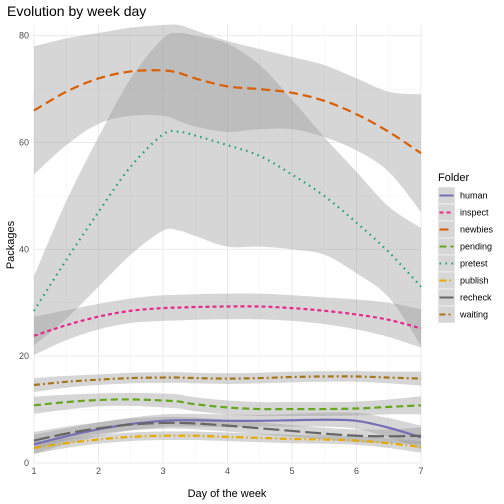 This screenshot has width=504, height=504. What do you see at coordinates (227, 494) in the screenshot?
I see `x-axis-label: Day of the week` at bounding box center [227, 494].